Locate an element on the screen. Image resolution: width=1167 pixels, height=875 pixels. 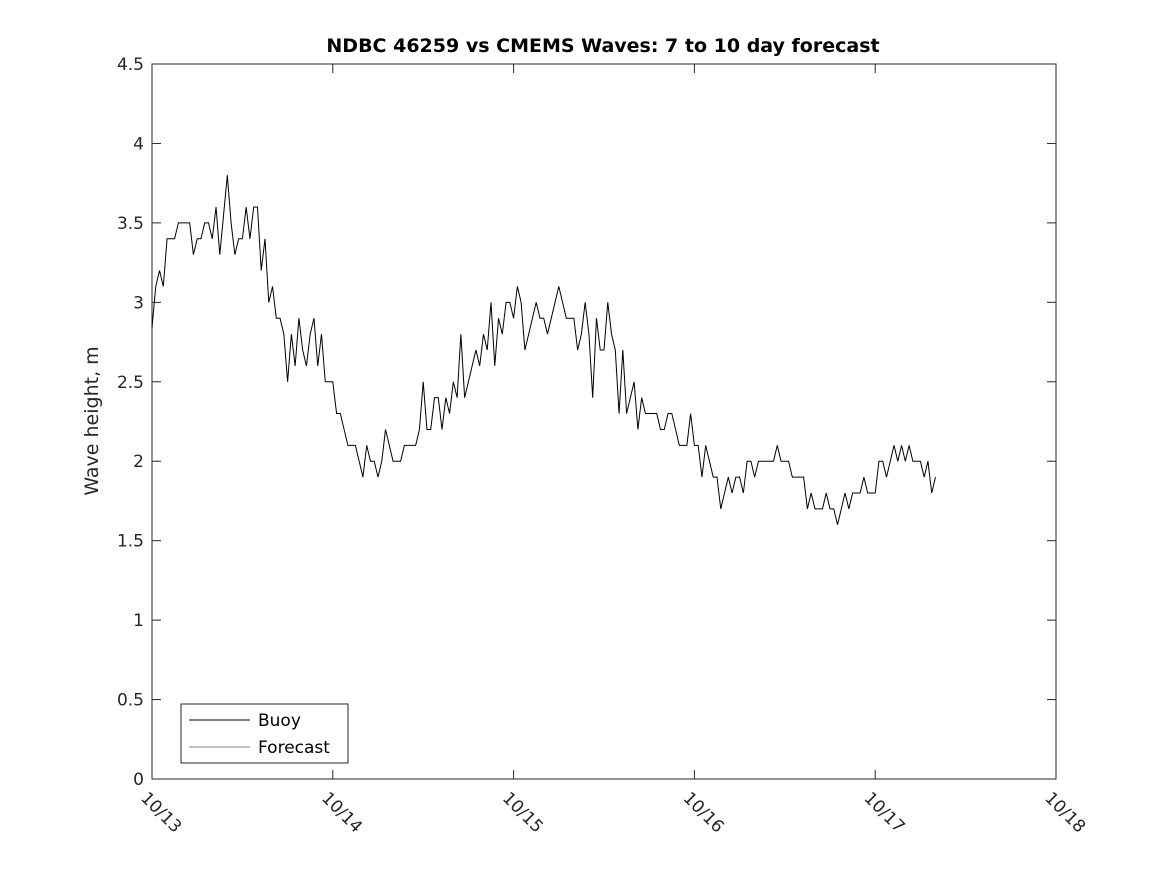
y-tick-label: 0 is located at coordinates (138, 780).